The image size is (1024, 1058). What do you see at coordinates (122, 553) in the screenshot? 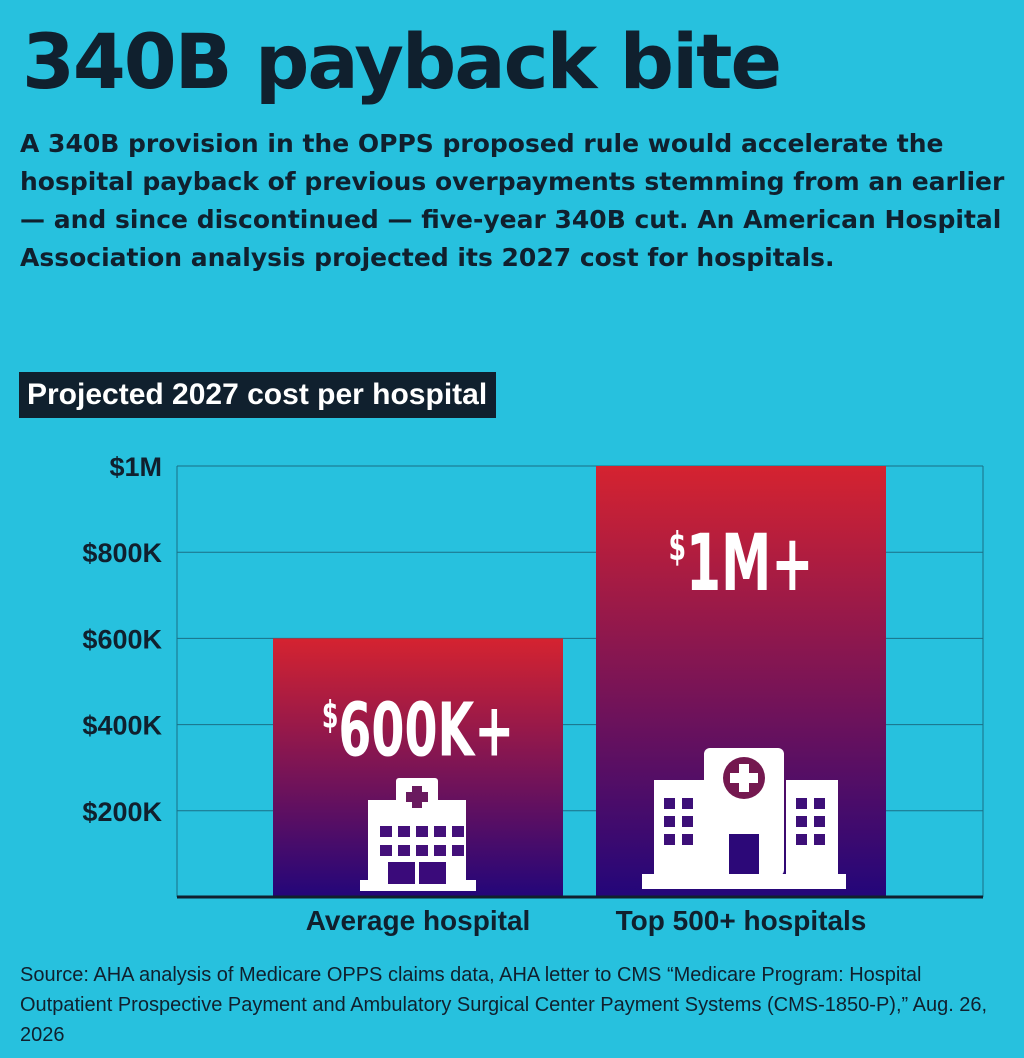
I see `y-tick-label: $800K` at bounding box center [122, 553].